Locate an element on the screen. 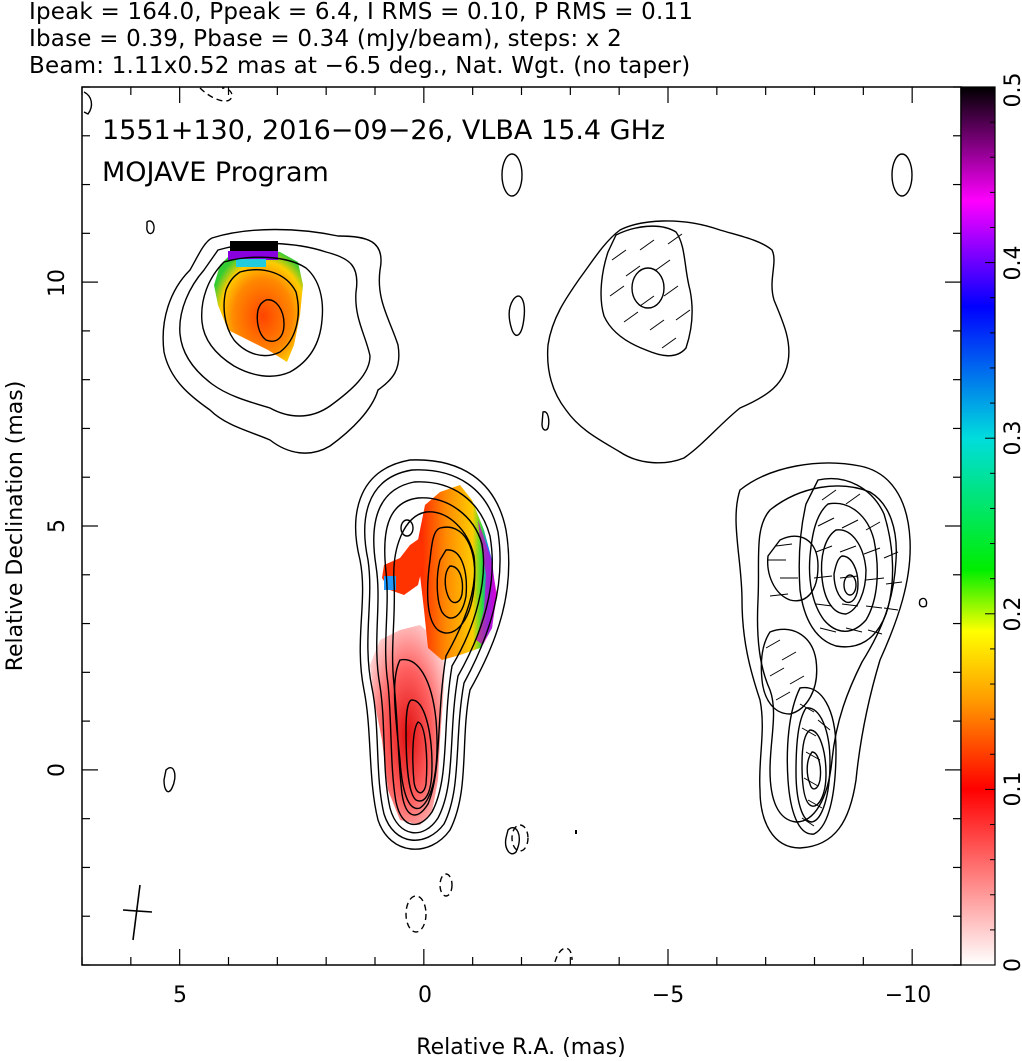 This screenshot has height=1061, width=1022. plot-subtitle: MOJAVE Program is located at coordinates (215, 172).